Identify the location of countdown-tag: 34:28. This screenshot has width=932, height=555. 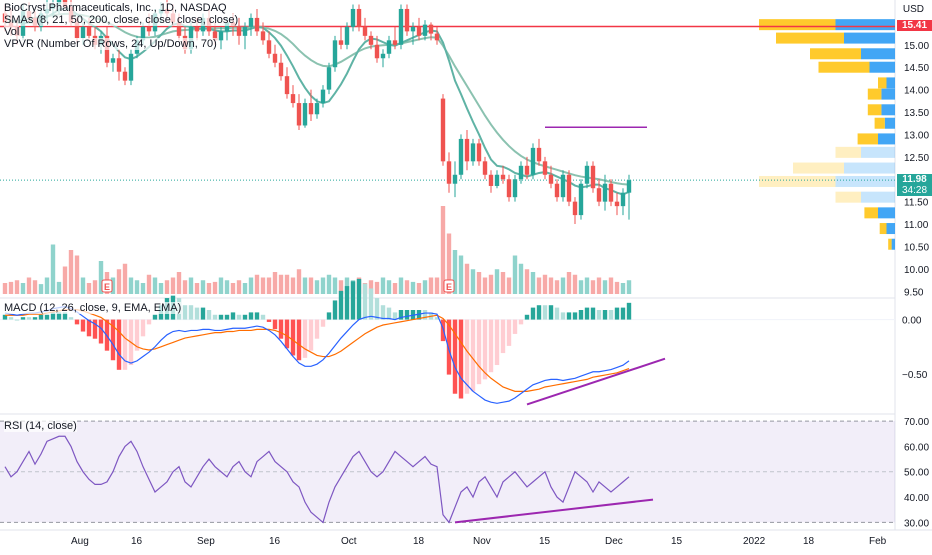
(914, 190).